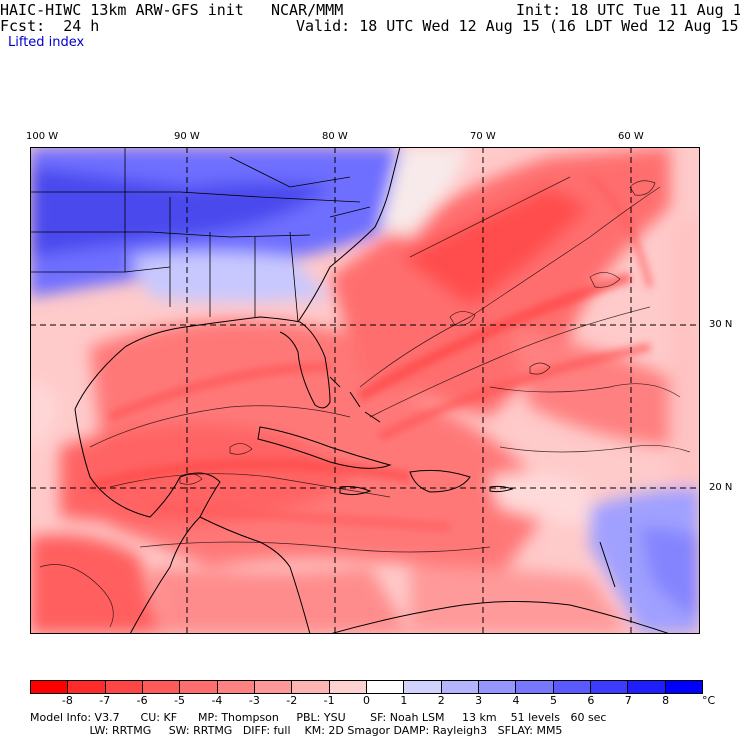 Image resolution: width=740 pixels, height=740 pixels. Describe the element at coordinates (187, 136) in the screenshot. I see `lon-label: 90 W` at that location.